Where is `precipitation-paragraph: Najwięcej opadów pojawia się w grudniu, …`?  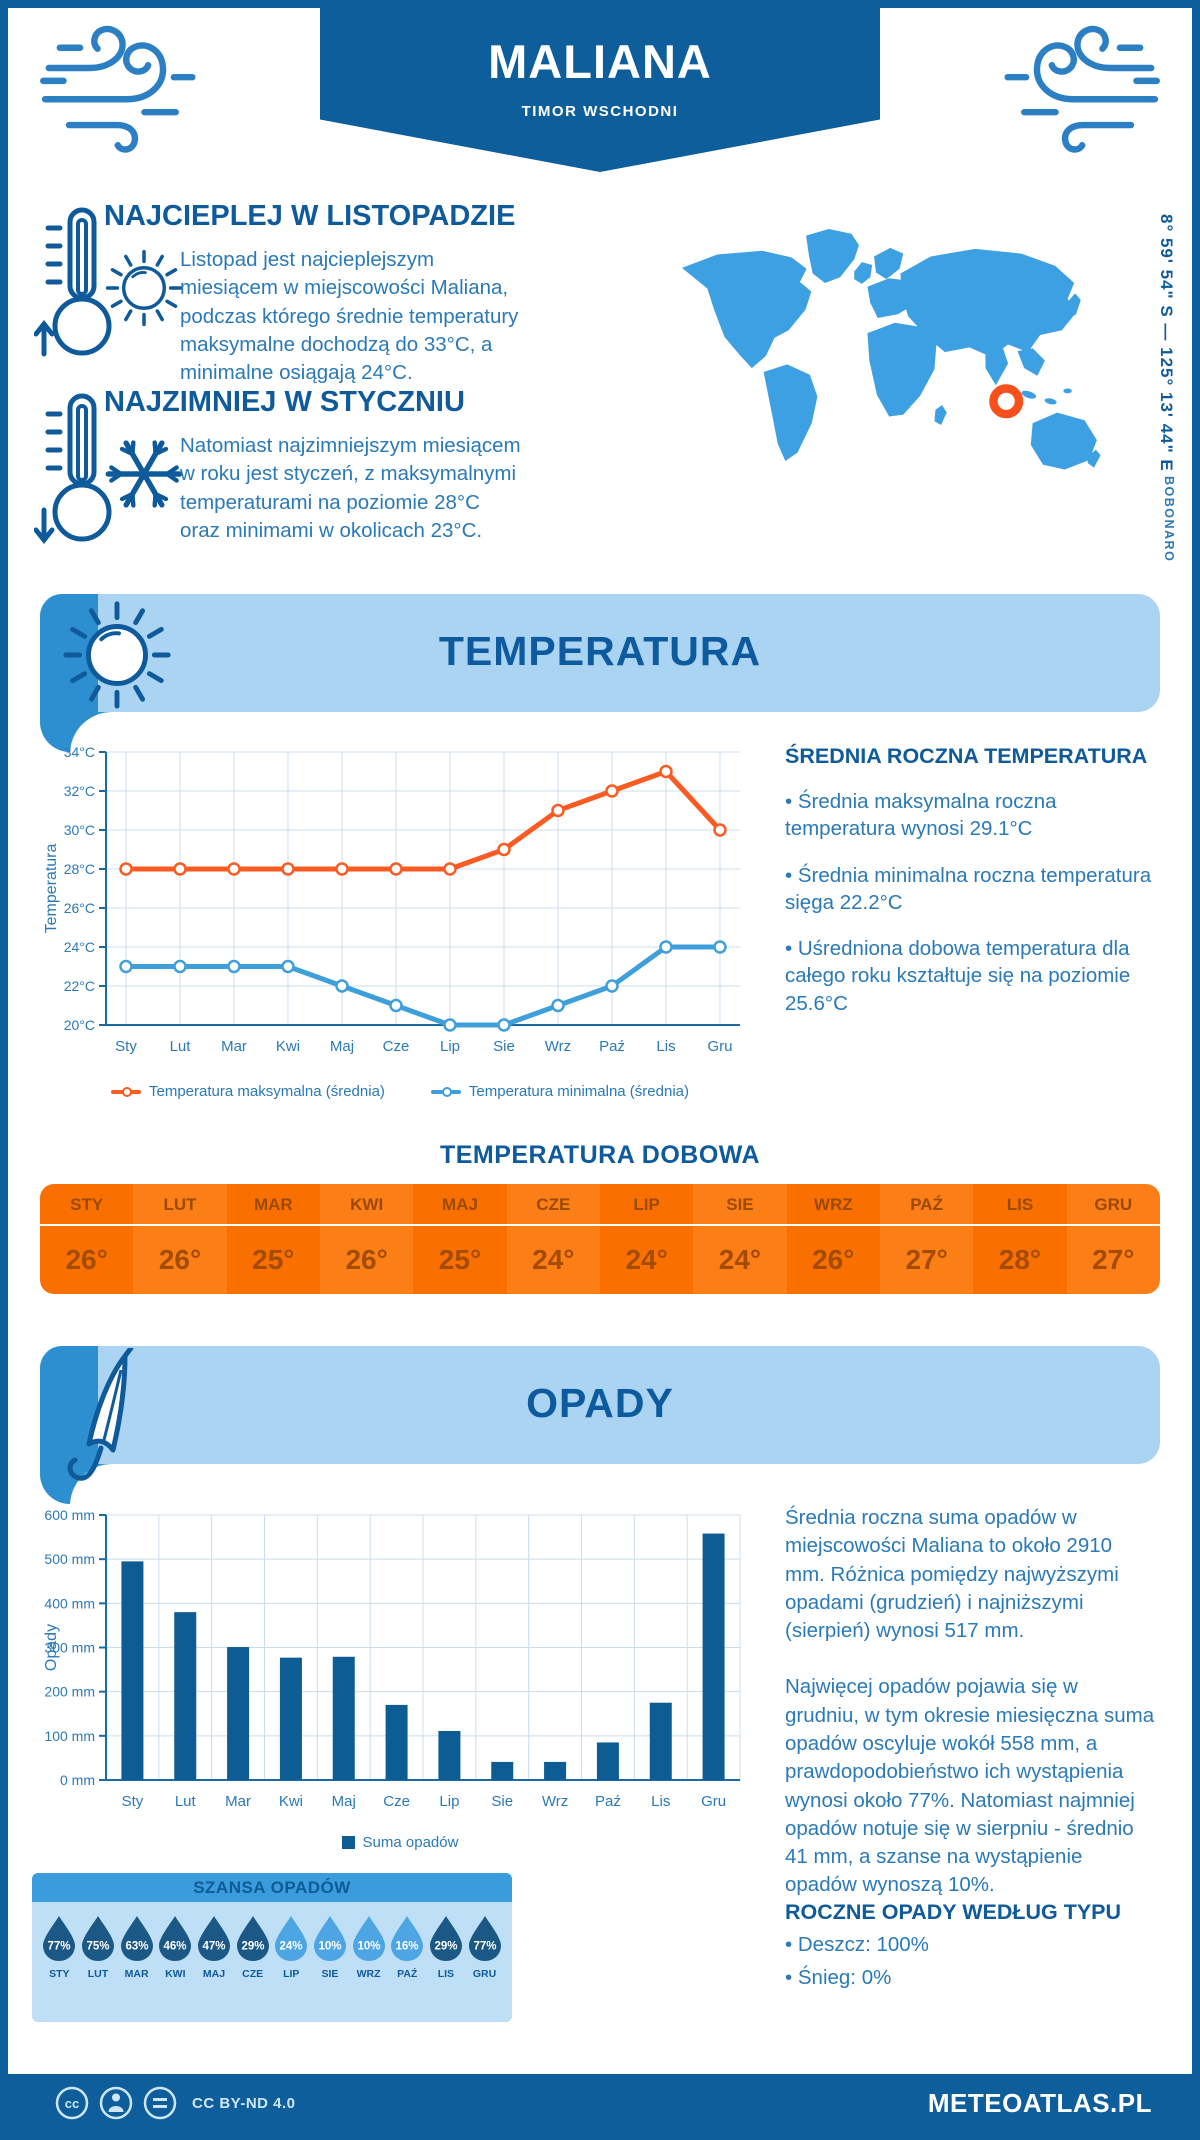
precipitation-paragraph: Najwięcej opadów pojawia się w grudniu, … is located at coordinates (970, 1786).